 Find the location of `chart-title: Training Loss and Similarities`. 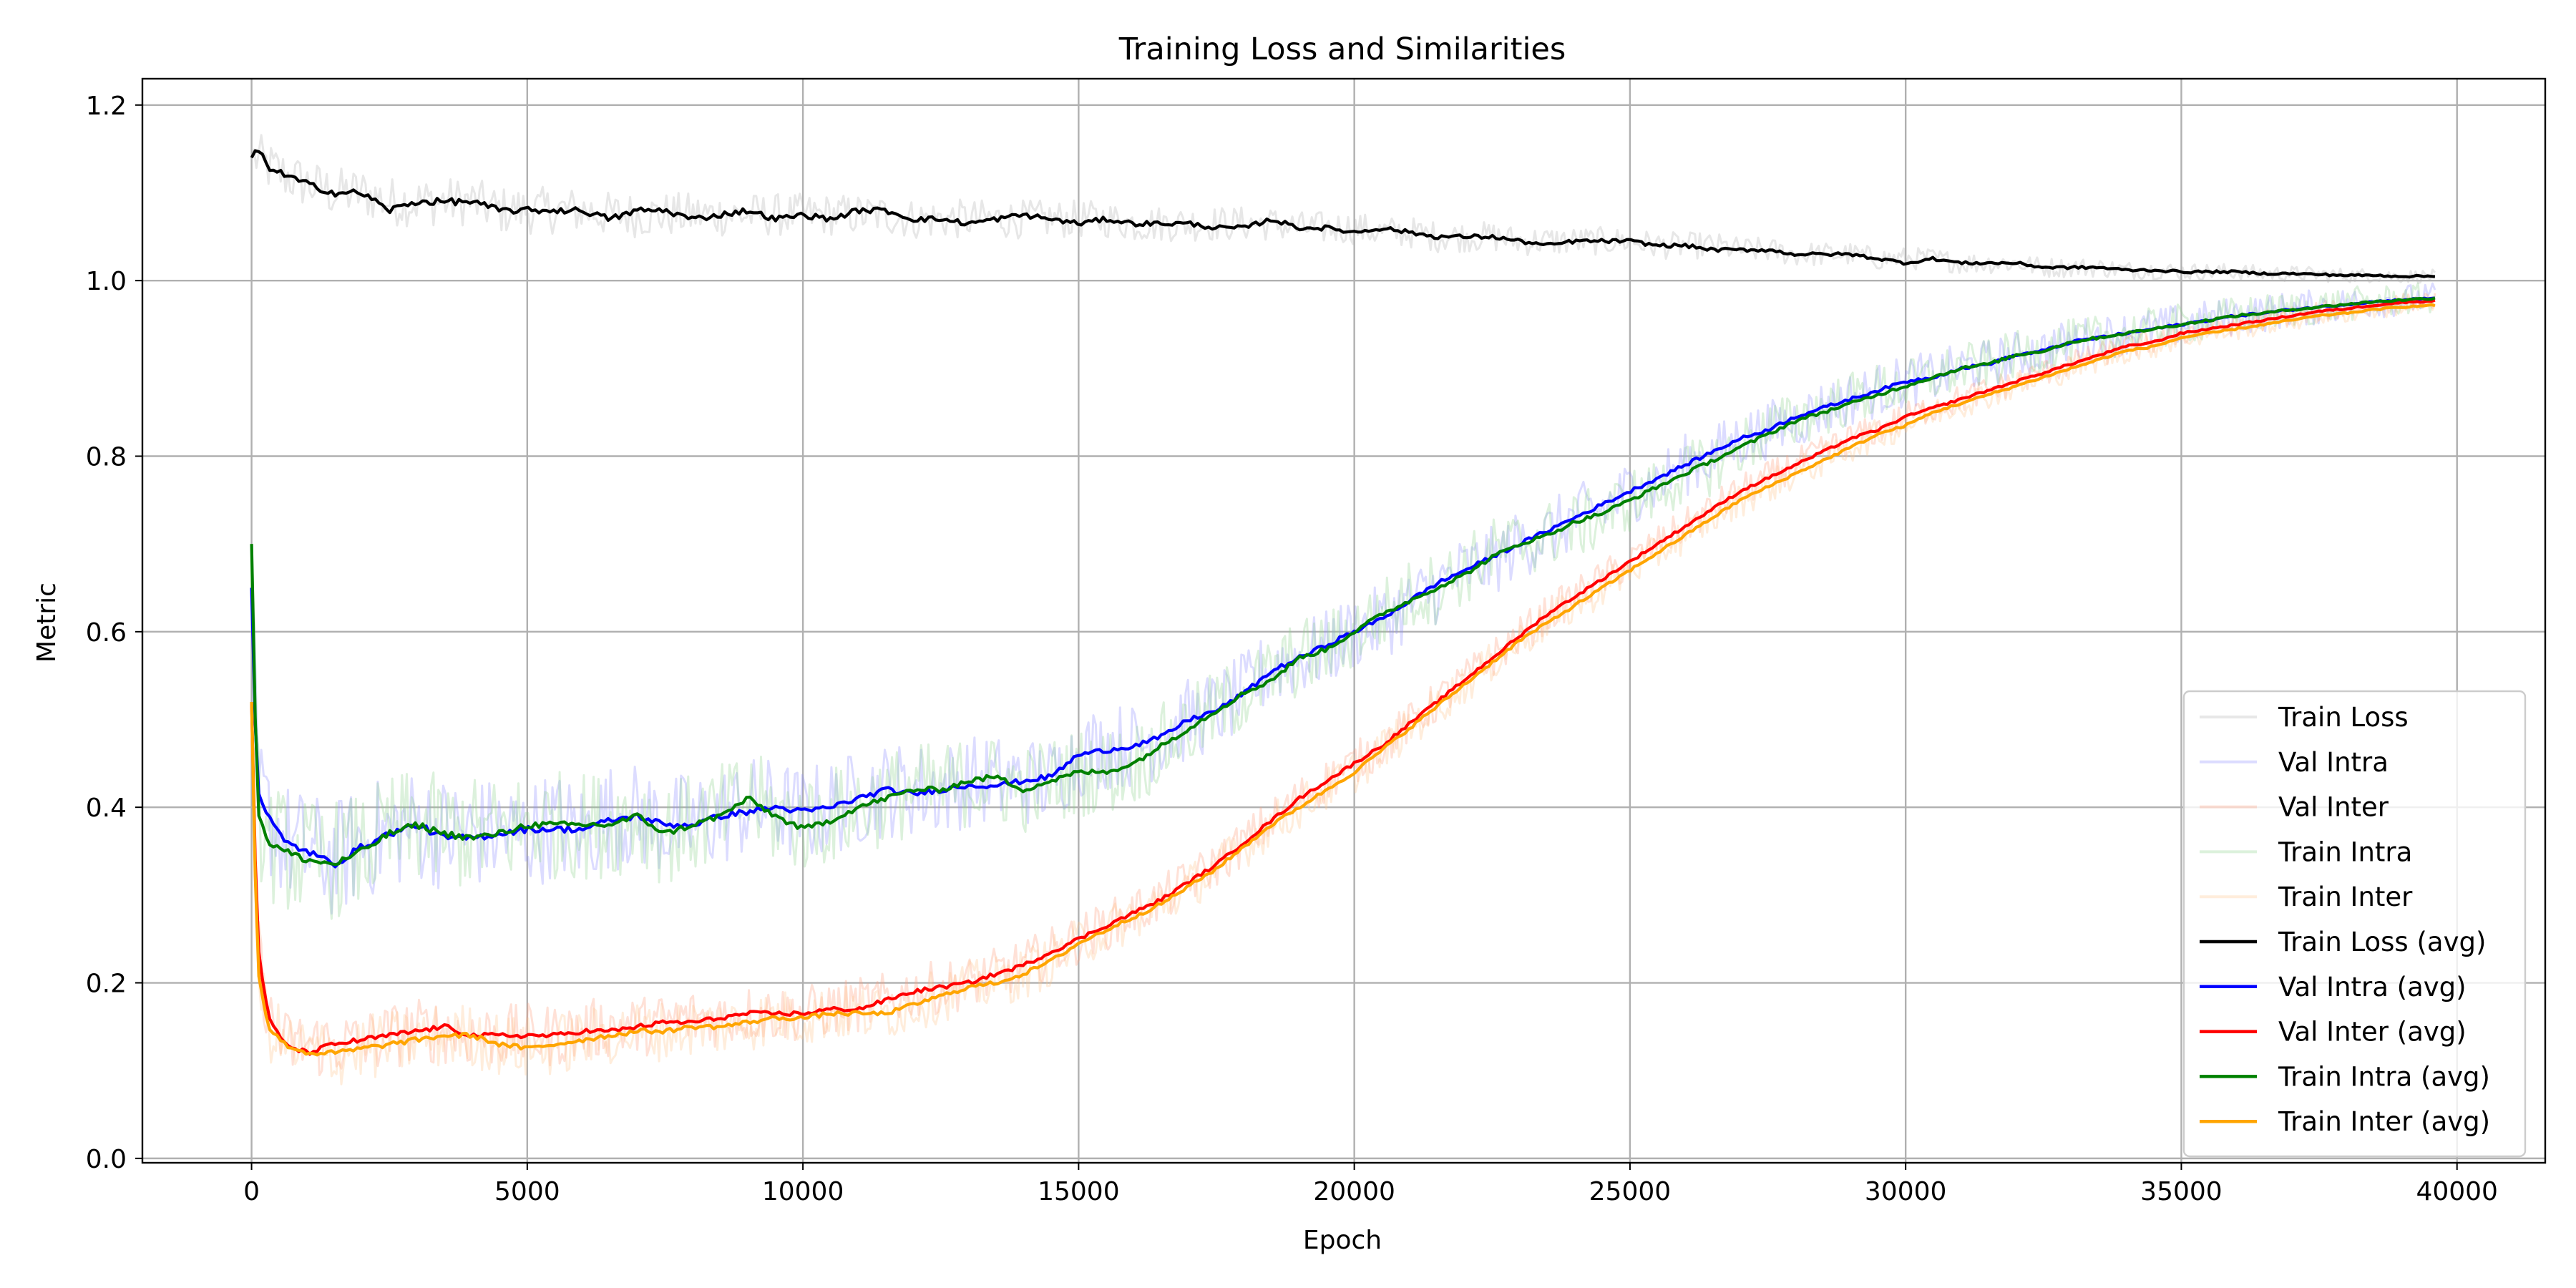

chart-title: Training Loss and Similarities is located at coordinates (1342, 49).